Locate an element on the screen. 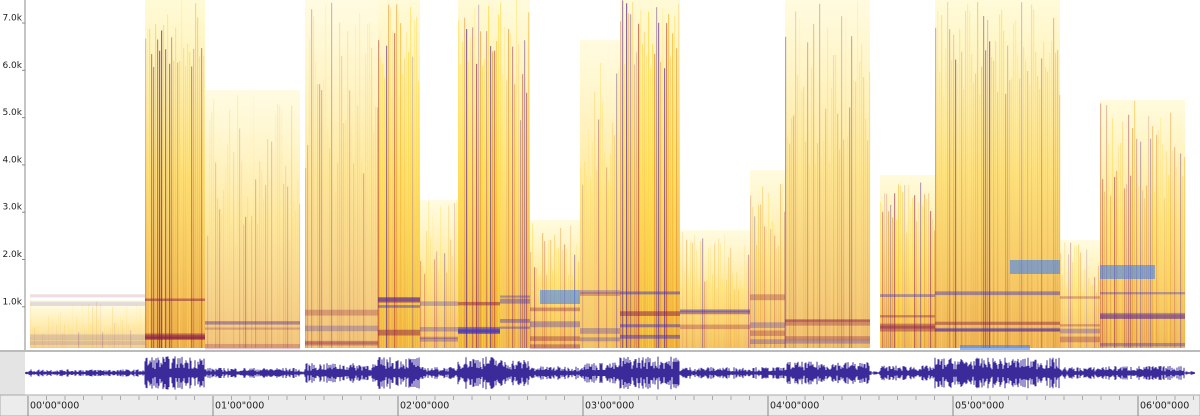 This screenshot has height=416, width=1200. spectral-band is located at coordinates (1080, 294).